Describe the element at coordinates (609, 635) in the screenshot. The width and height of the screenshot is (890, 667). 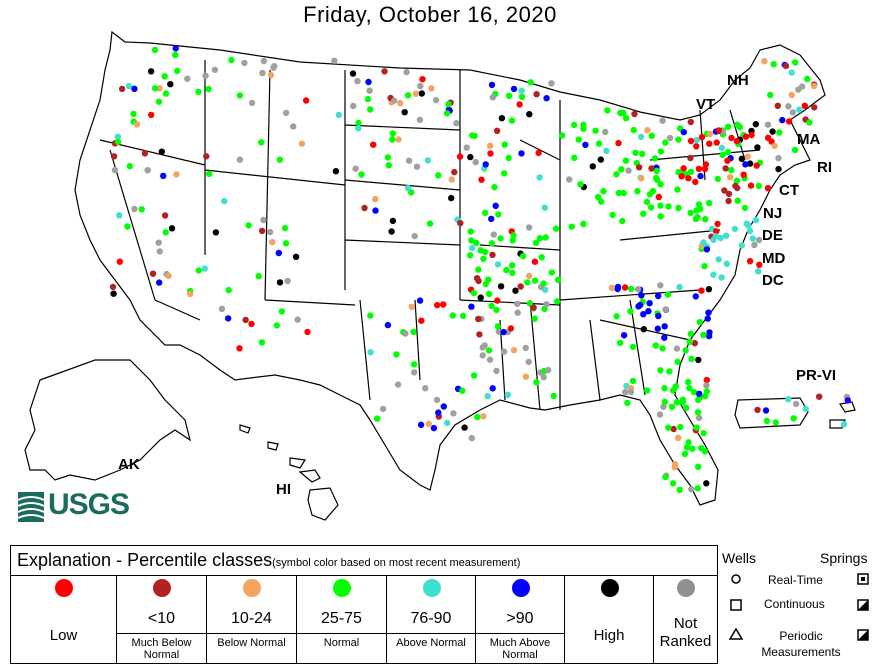
I see `legend-label: High` at that location.